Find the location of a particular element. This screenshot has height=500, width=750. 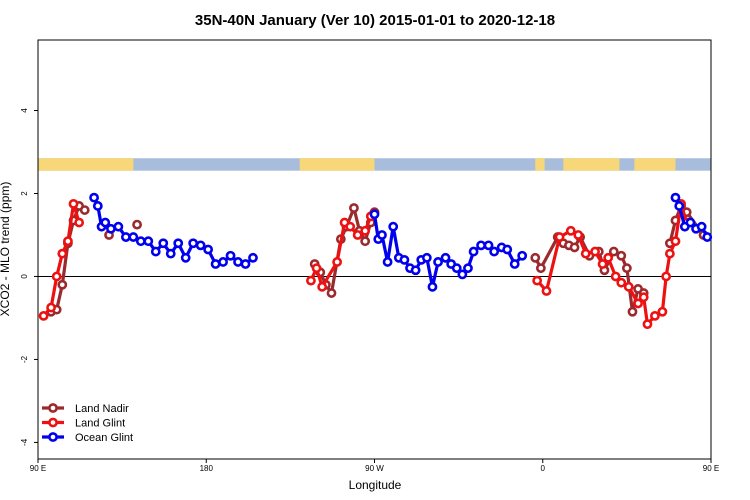

x-axis: 90 E 180 90 W 0 90 E is located at coordinates (374, 466).